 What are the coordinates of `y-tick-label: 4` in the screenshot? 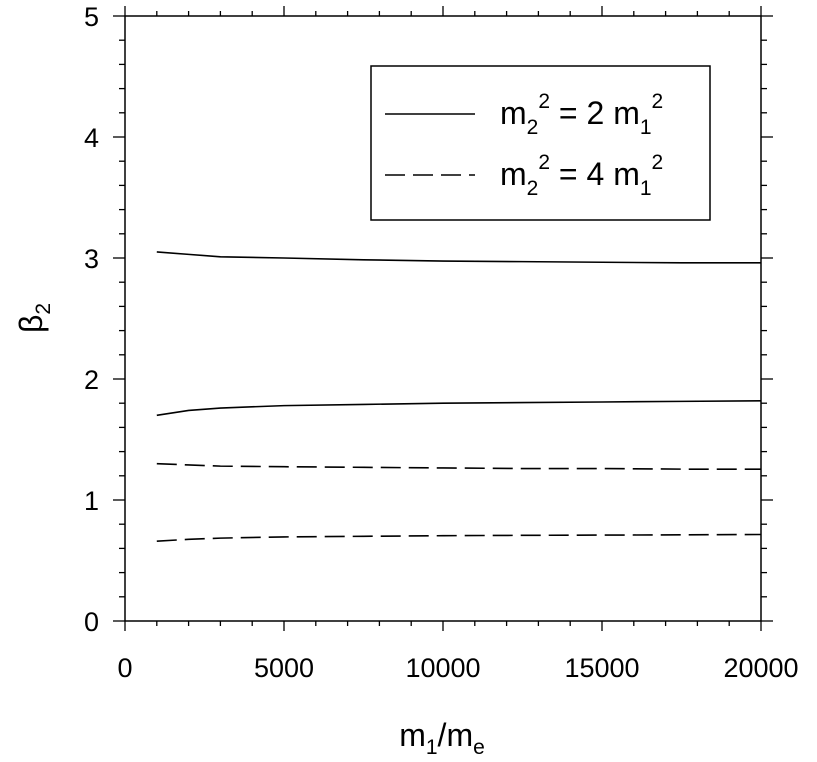 It's located at (91, 138).